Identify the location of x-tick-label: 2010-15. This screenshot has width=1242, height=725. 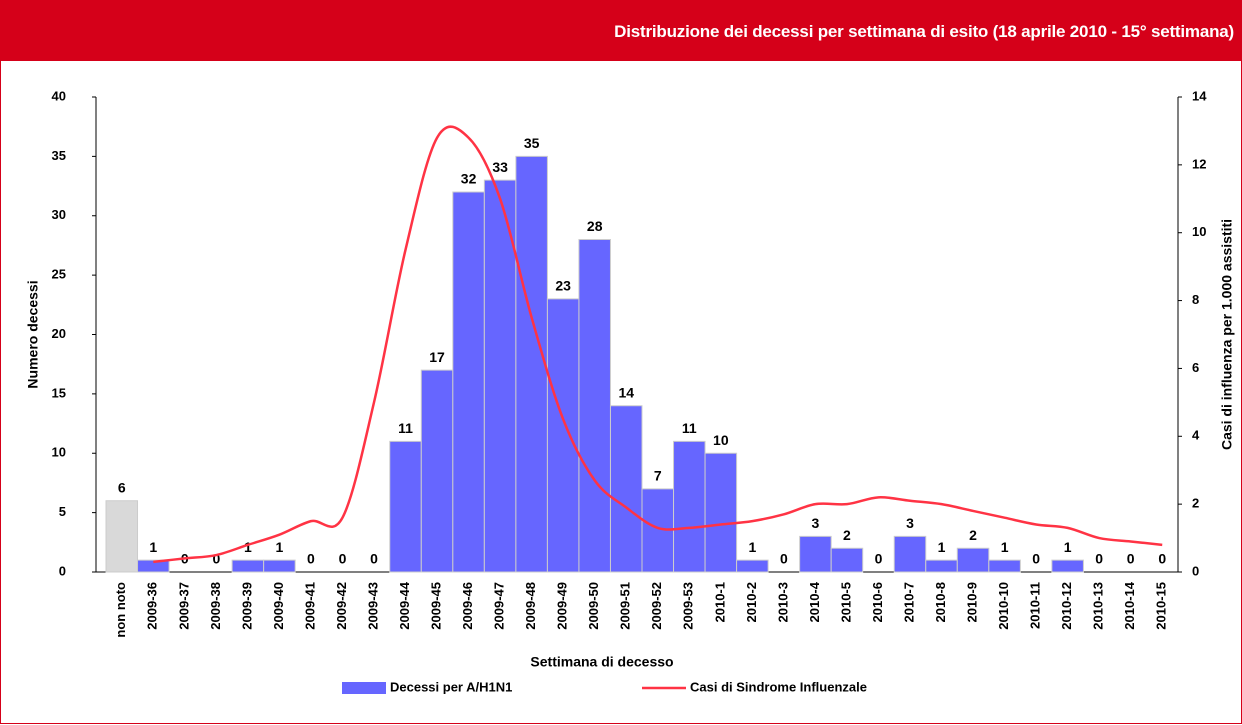
(1161, 606).